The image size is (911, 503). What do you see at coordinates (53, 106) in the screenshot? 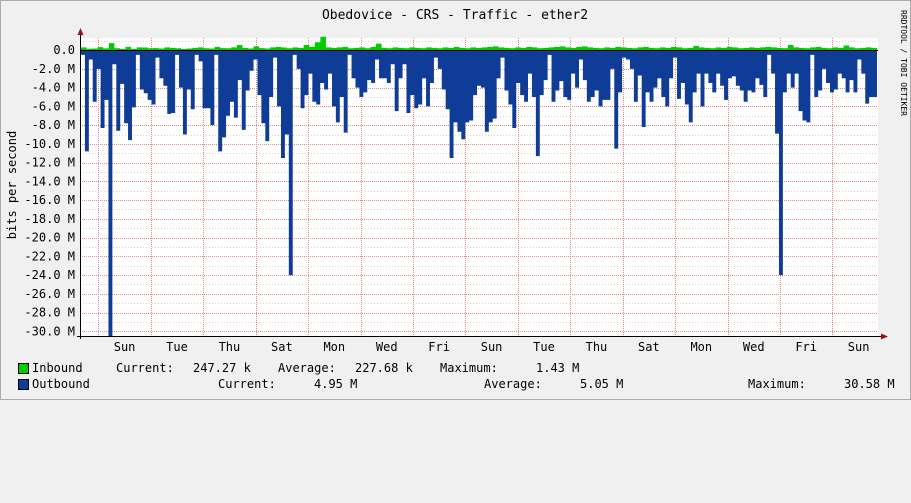
I see `y-tick-label: -6.0 M` at bounding box center [53, 106].